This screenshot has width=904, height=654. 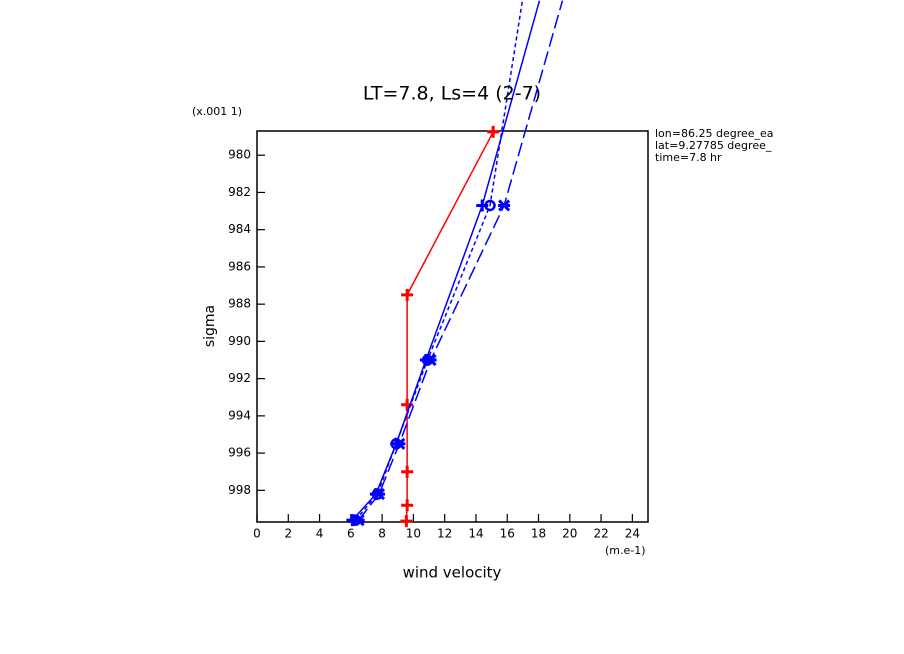 I want to click on x-tick-label: 22, so click(x=600, y=534).